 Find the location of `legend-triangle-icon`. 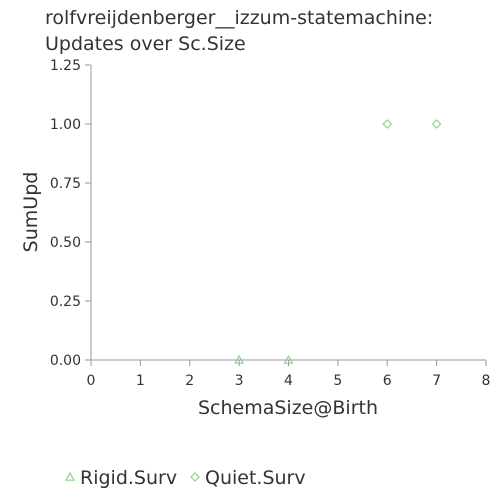

legend-triangle-icon is located at coordinates (70, 476).